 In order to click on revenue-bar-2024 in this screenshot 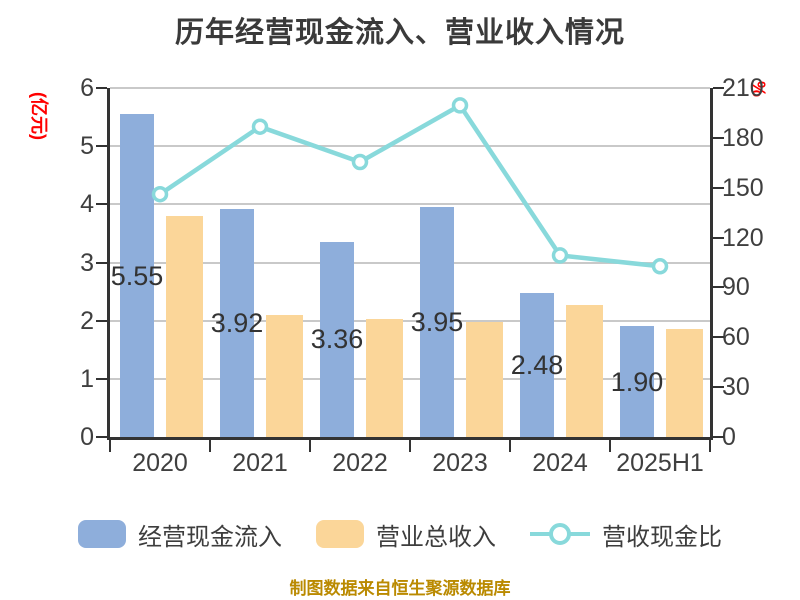, I will do `click(584, 370)`.